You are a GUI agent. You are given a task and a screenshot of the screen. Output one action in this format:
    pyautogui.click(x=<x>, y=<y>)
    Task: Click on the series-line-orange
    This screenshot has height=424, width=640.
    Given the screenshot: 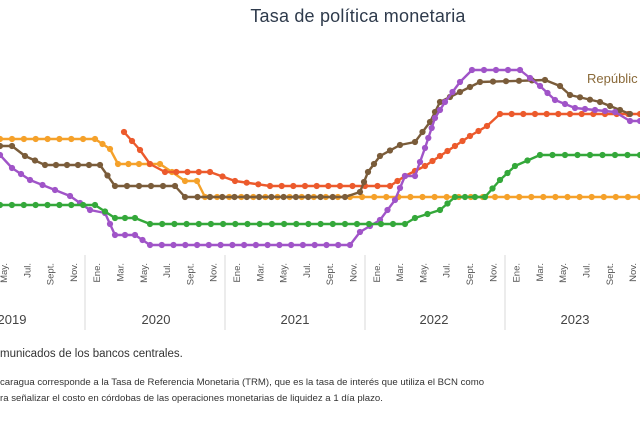 What is the action you would take?
    pyautogui.click(x=320, y=168)
    